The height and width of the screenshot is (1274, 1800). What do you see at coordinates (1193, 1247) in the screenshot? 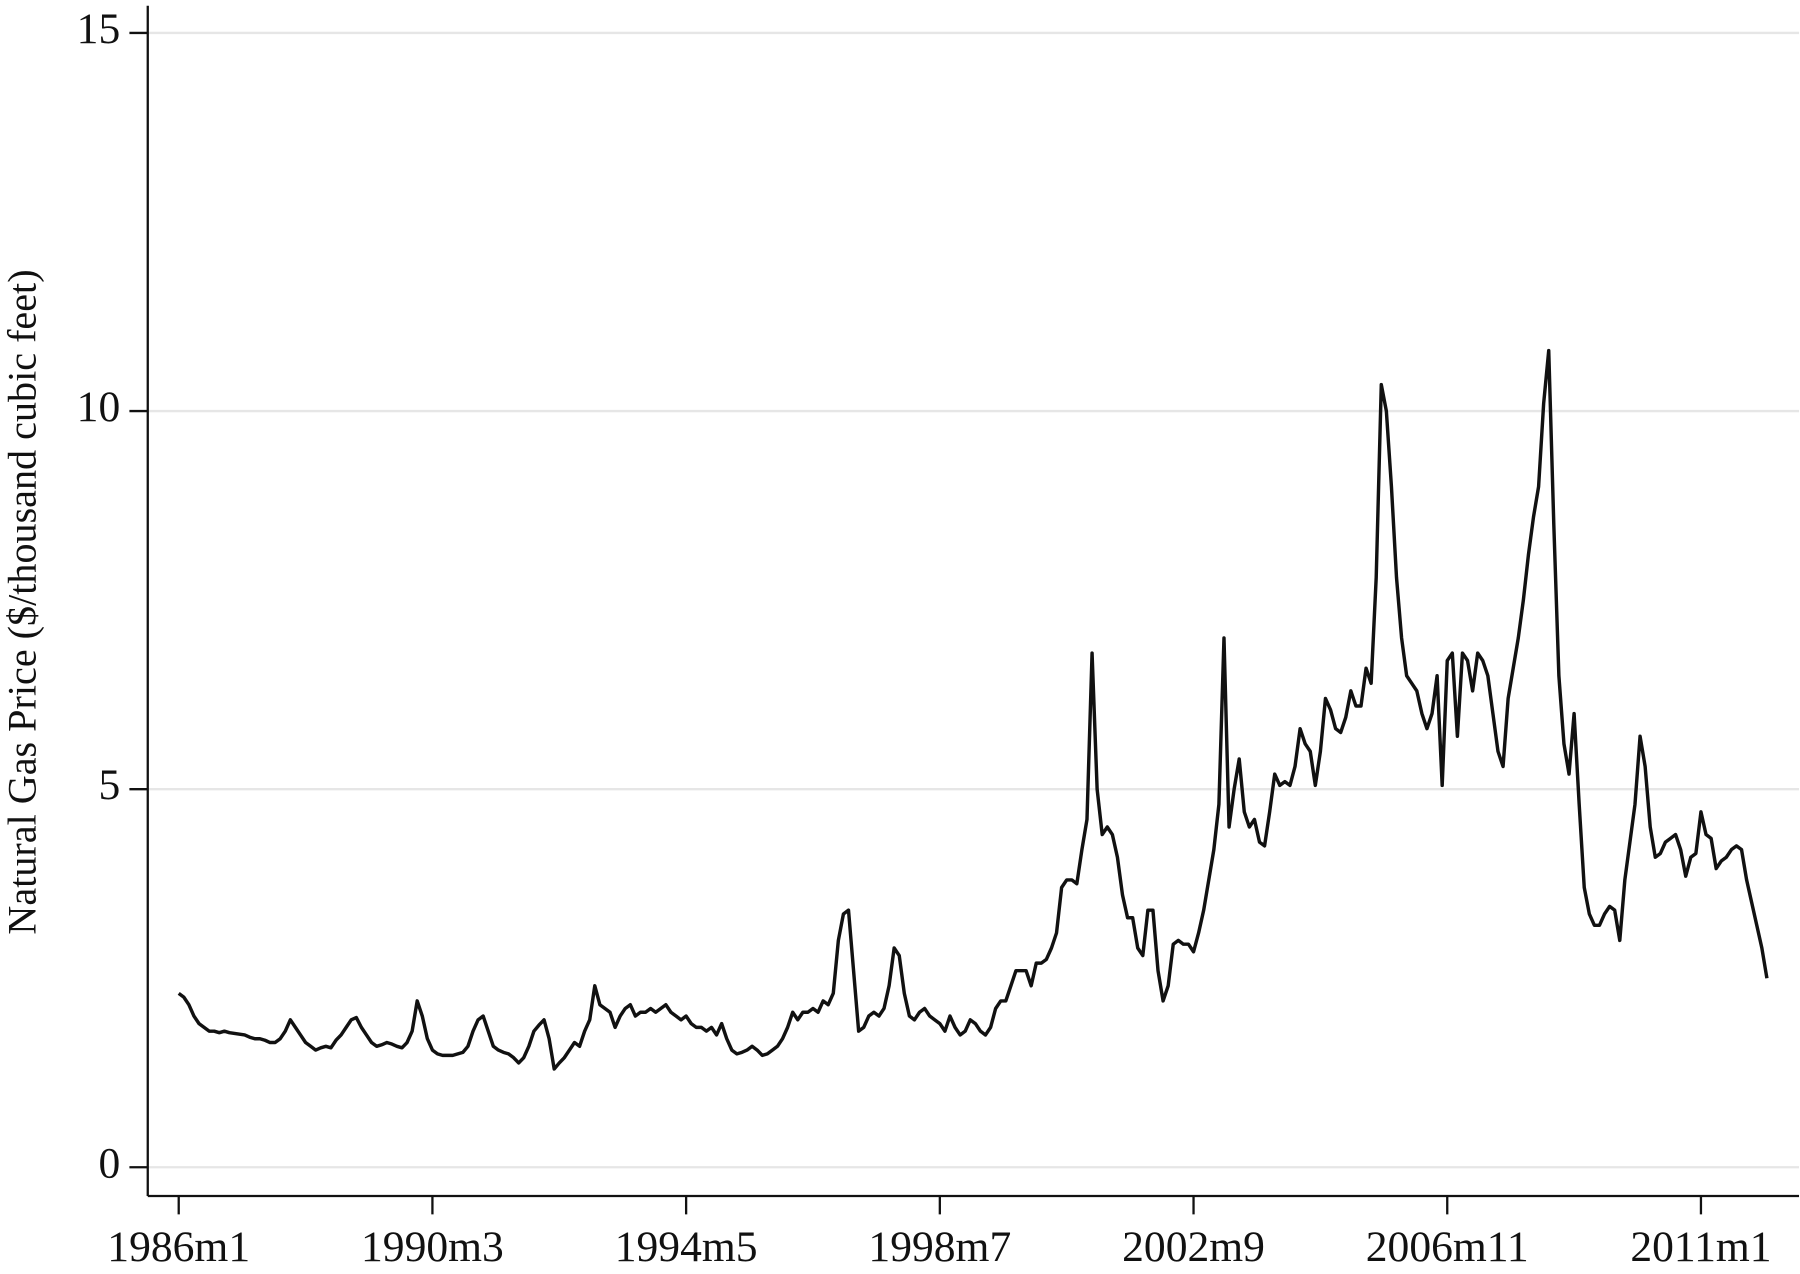
I see `x-tick-label: 2002m9` at bounding box center [1193, 1247].